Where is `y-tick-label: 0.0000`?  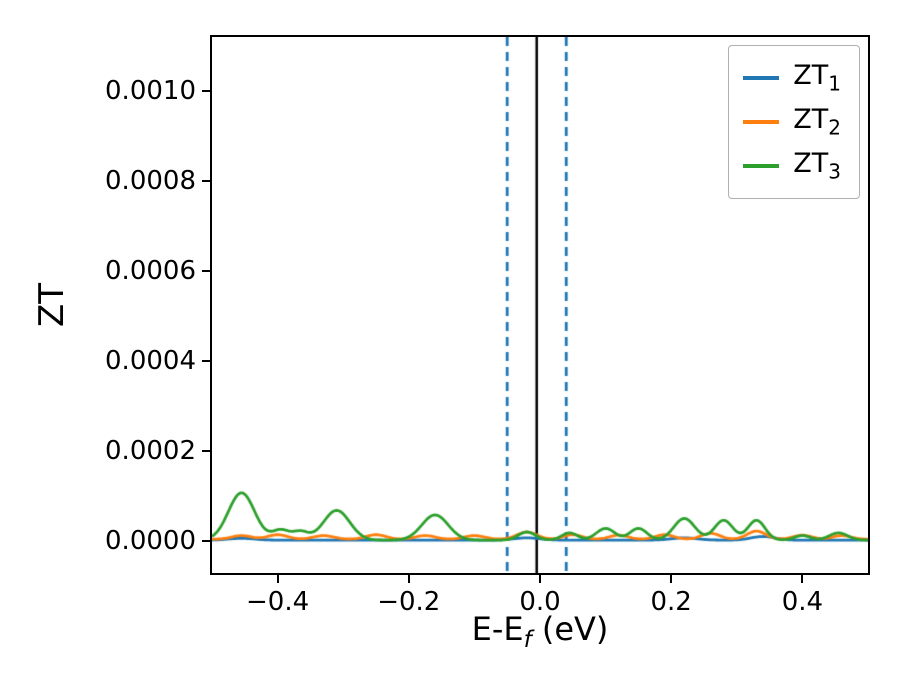 y-tick-label: 0.0000 is located at coordinates (150, 541).